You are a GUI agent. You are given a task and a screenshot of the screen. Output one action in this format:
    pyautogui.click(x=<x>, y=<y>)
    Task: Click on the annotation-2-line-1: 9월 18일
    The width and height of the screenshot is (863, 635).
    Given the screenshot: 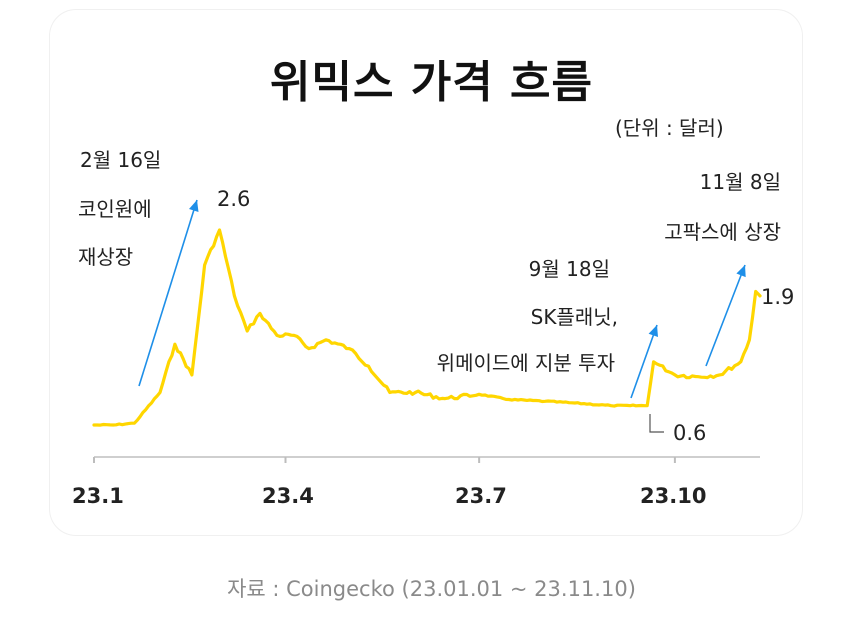 What is the action you would take?
    pyautogui.click(x=569, y=269)
    